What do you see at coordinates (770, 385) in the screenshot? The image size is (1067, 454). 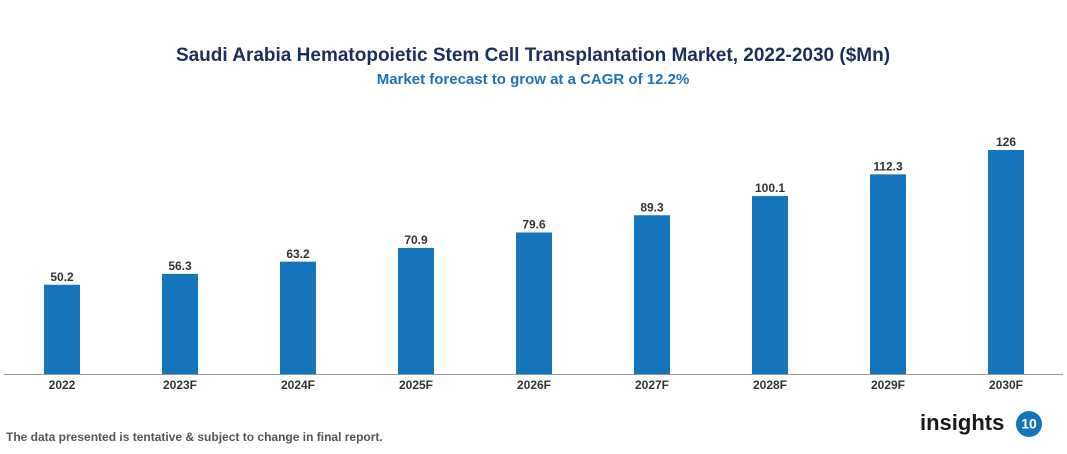 I see `x-tick-label: 2028F` at bounding box center [770, 385].